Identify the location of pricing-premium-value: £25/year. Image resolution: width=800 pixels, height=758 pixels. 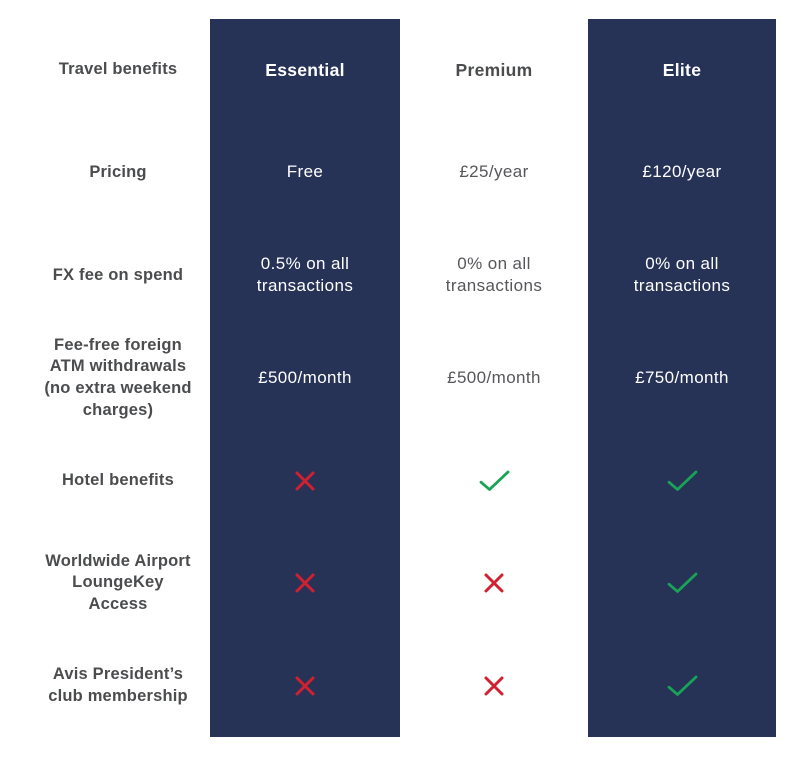
(494, 172).